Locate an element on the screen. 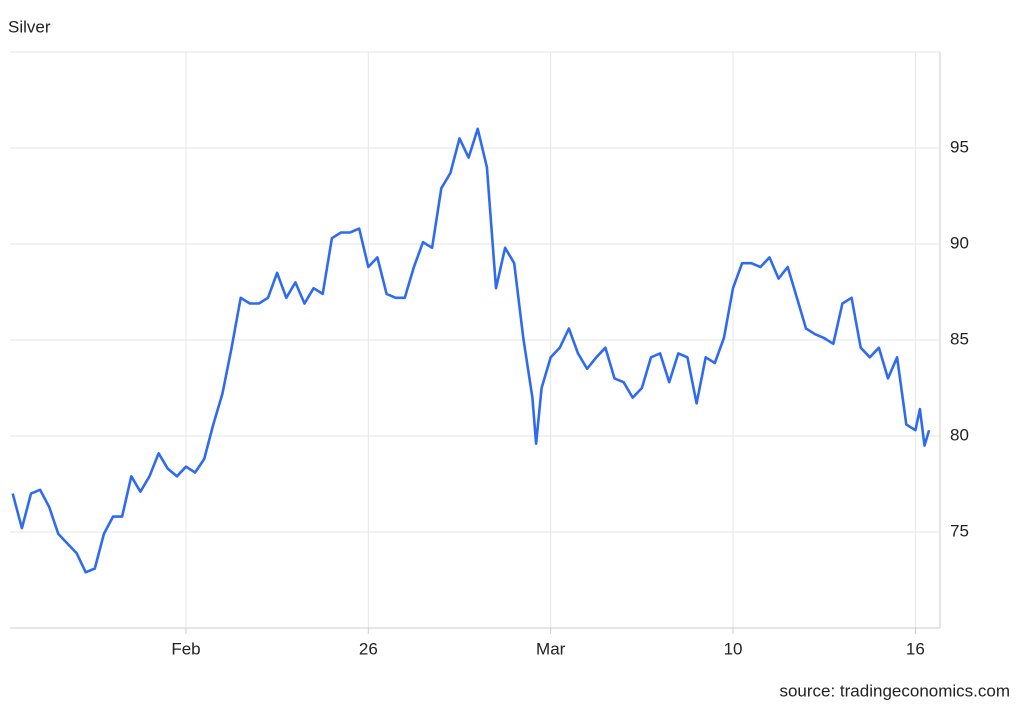 Image resolution: width=1024 pixels, height=710 pixels. y-tick-label: 80 is located at coordinates (959, 434).